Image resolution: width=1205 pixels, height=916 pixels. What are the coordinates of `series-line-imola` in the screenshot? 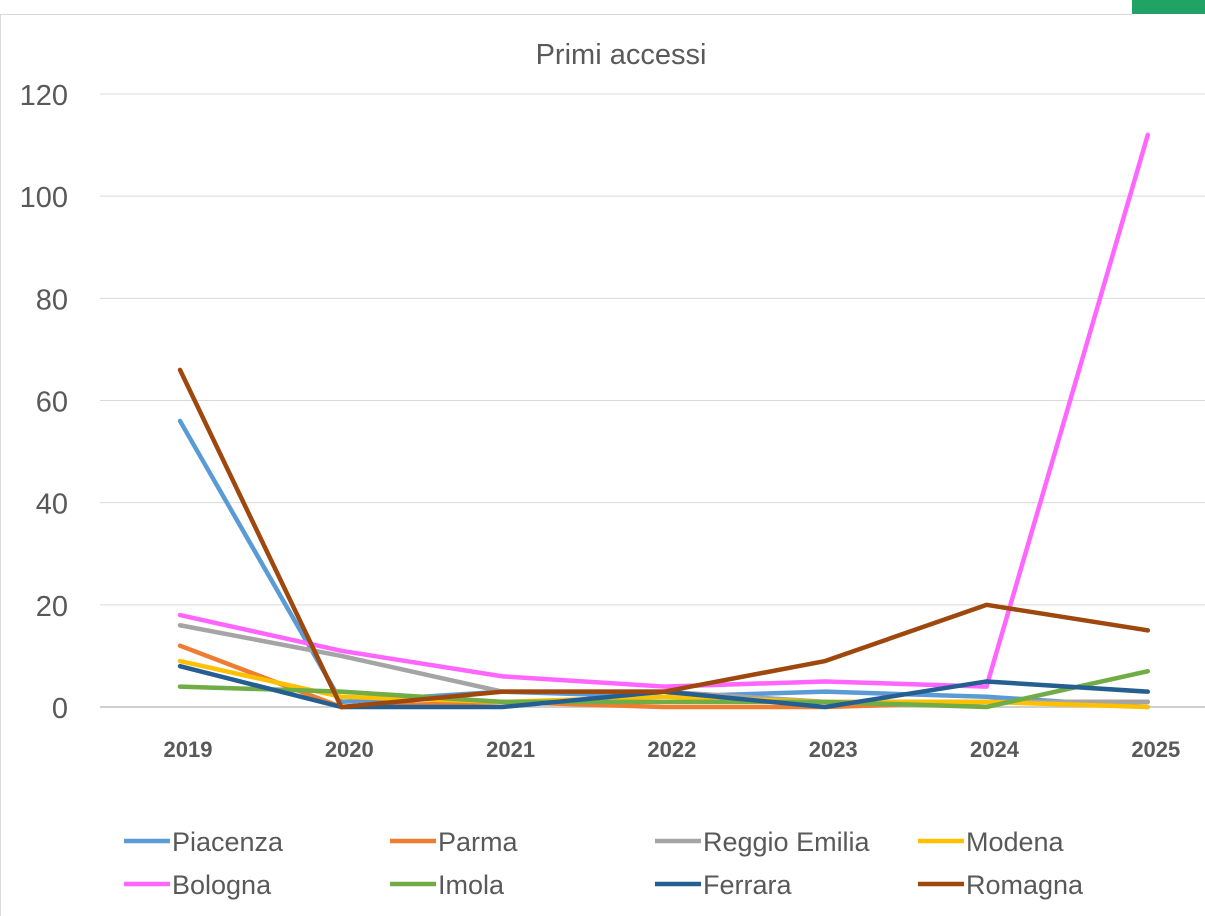 It's located at (664, 689).